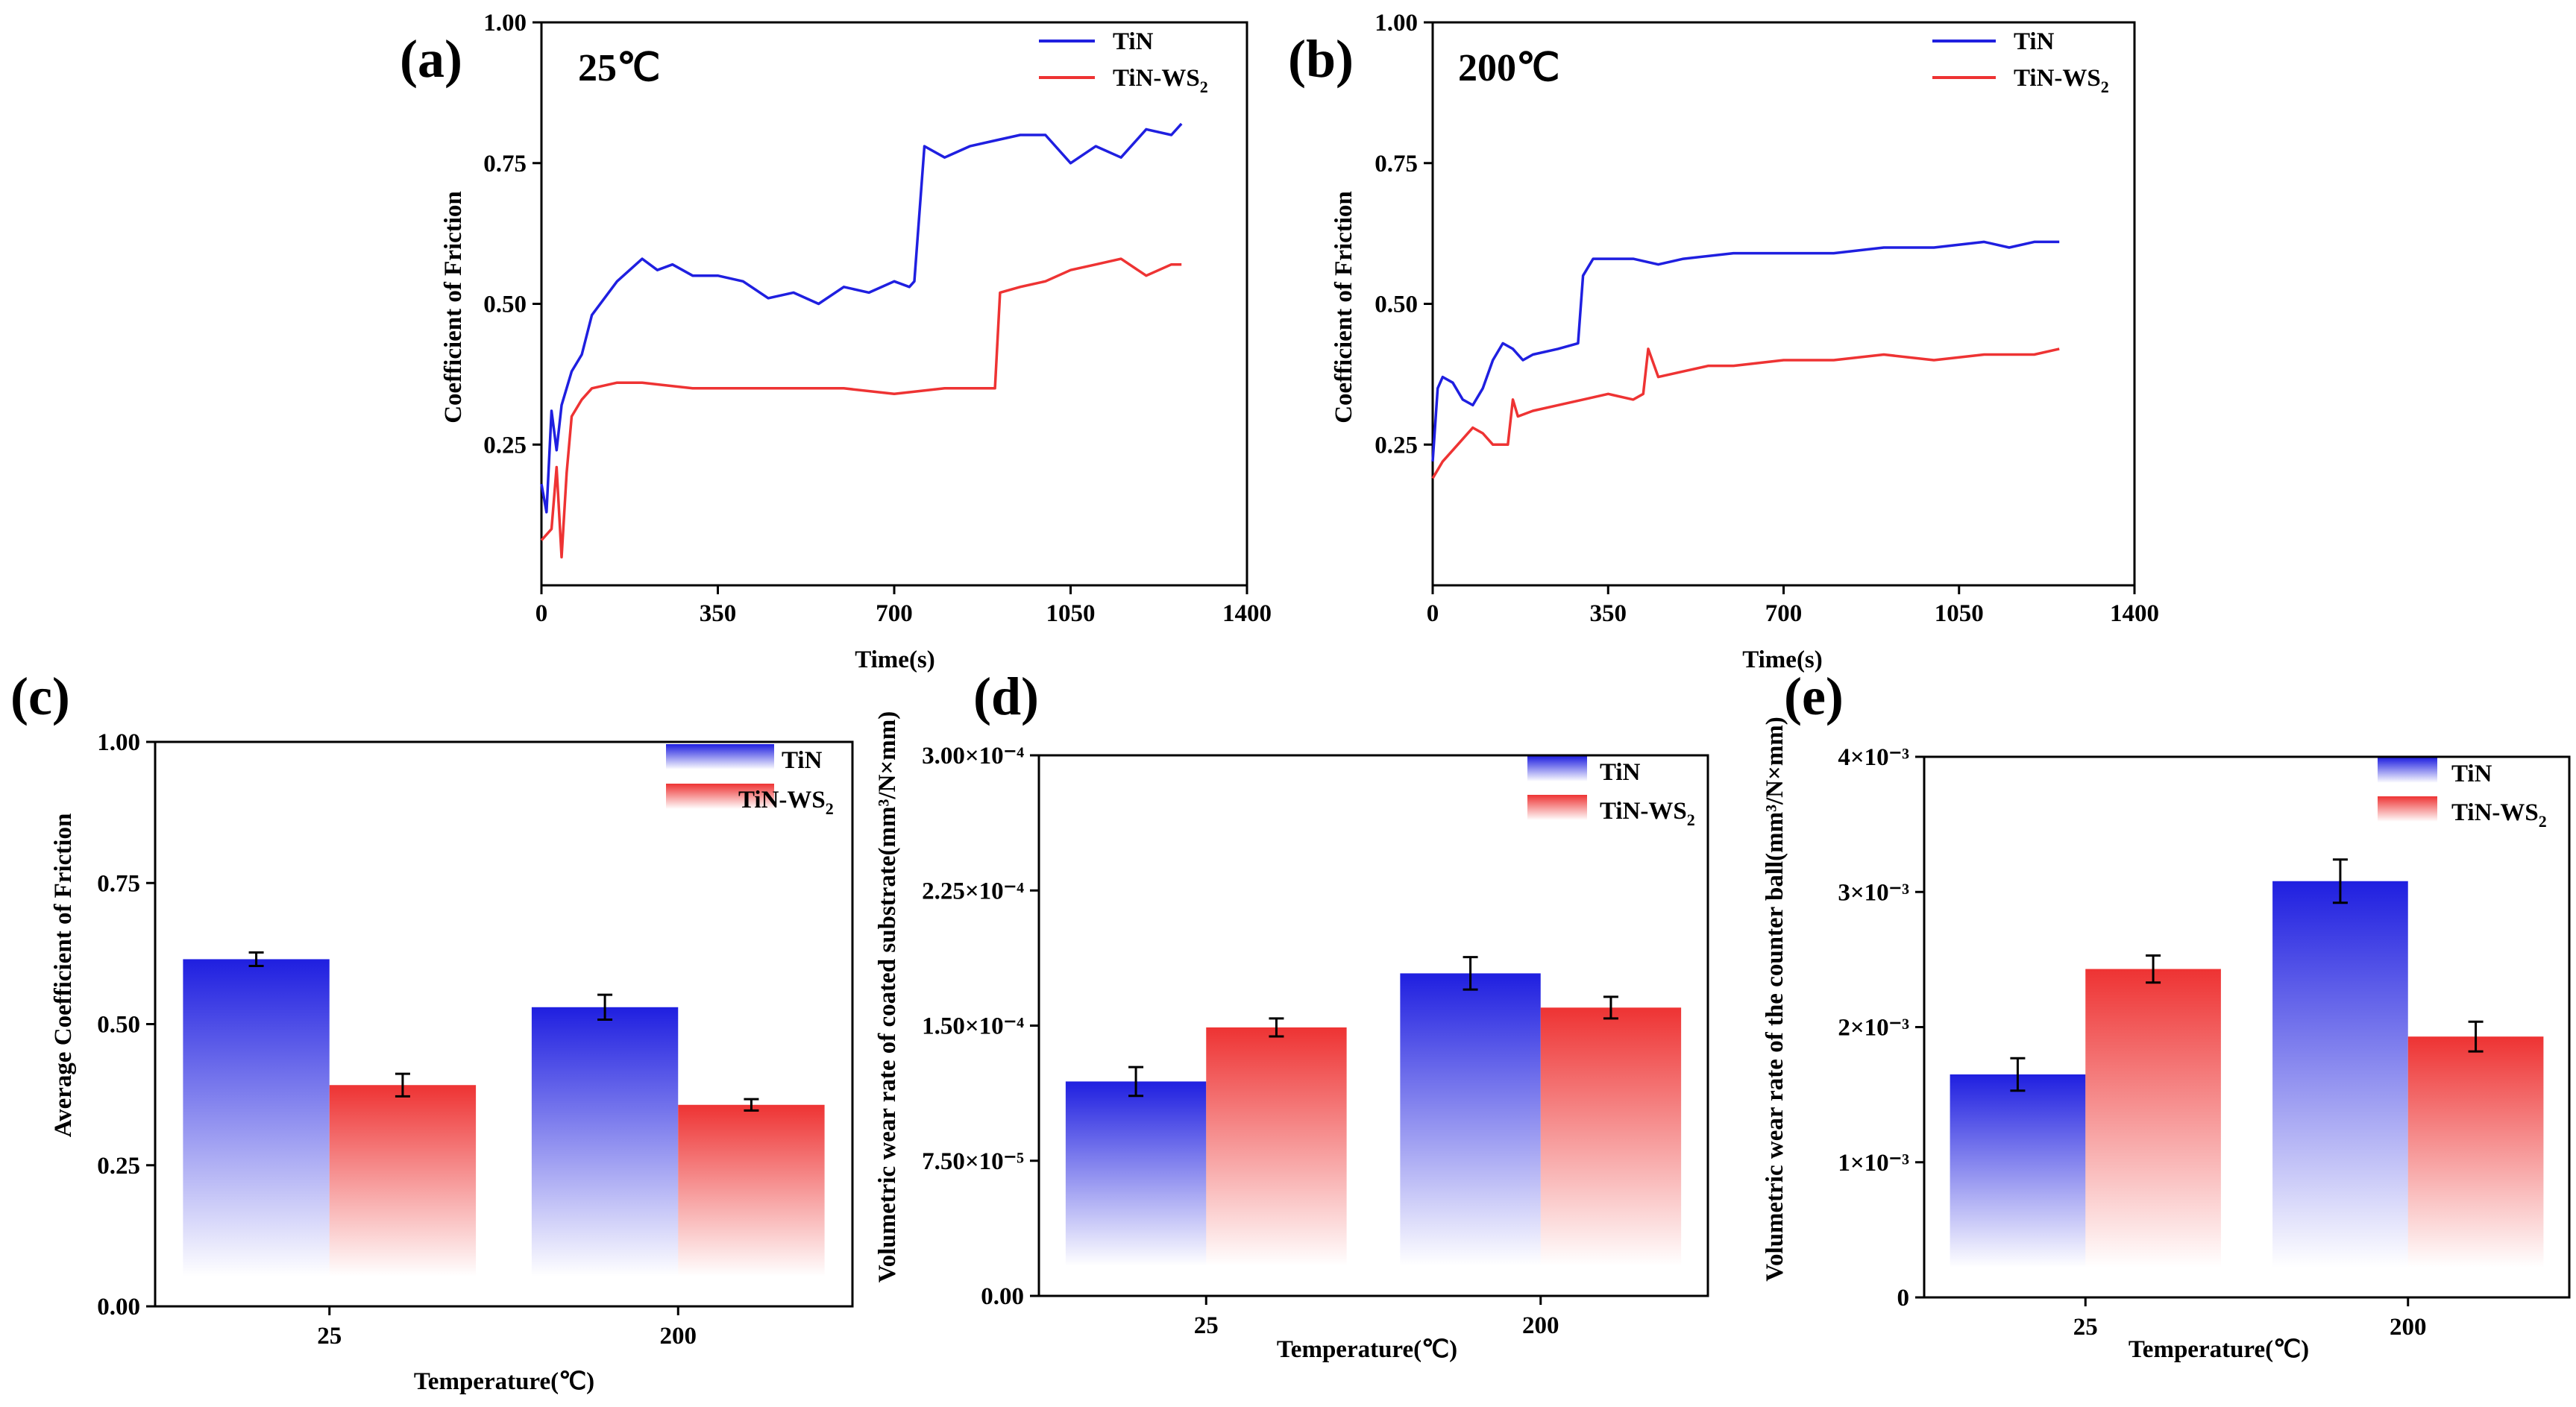 The height and width of the screenshot is (1407, 2576). Describe the element at coordinates (1344, 307) in the screenshot. I see `y-axis-title-b: Coefficient of Friction` at that location.